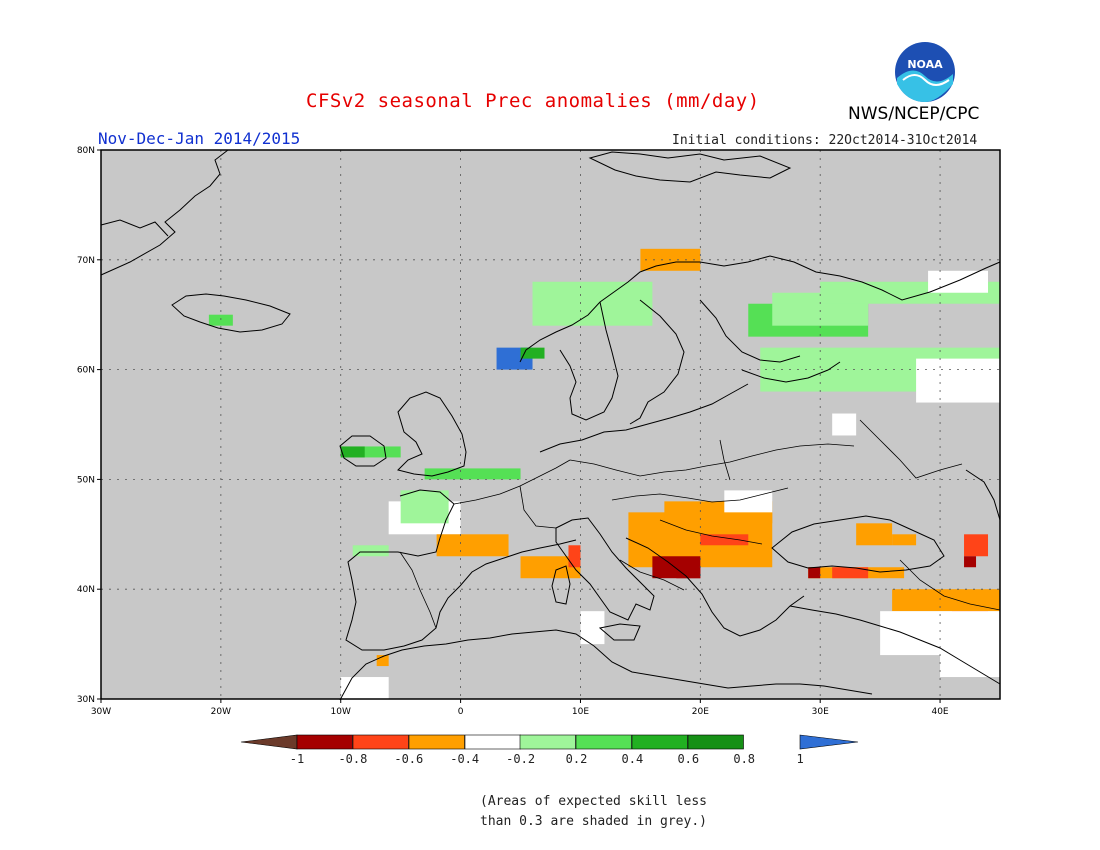  Describe the element at coordinates (577, 759) in the screenshot. I see `colorbar-label: 0.2` at that location.